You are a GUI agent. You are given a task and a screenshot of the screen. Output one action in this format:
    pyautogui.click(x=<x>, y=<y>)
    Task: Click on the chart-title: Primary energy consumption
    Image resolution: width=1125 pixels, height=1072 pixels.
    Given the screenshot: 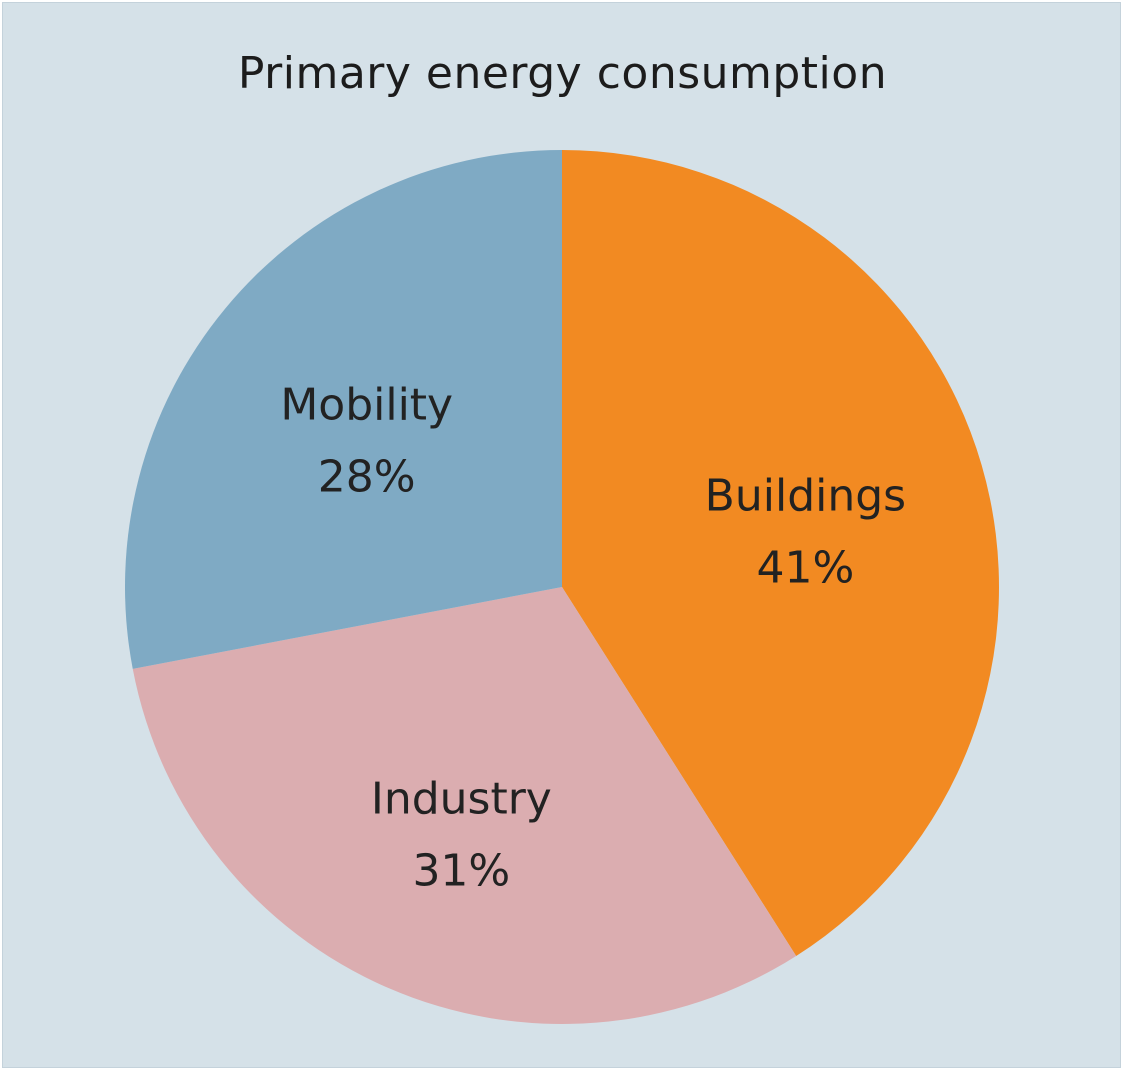 What is the action you would take?
    pyautogui.click(x=562, y=73)
    